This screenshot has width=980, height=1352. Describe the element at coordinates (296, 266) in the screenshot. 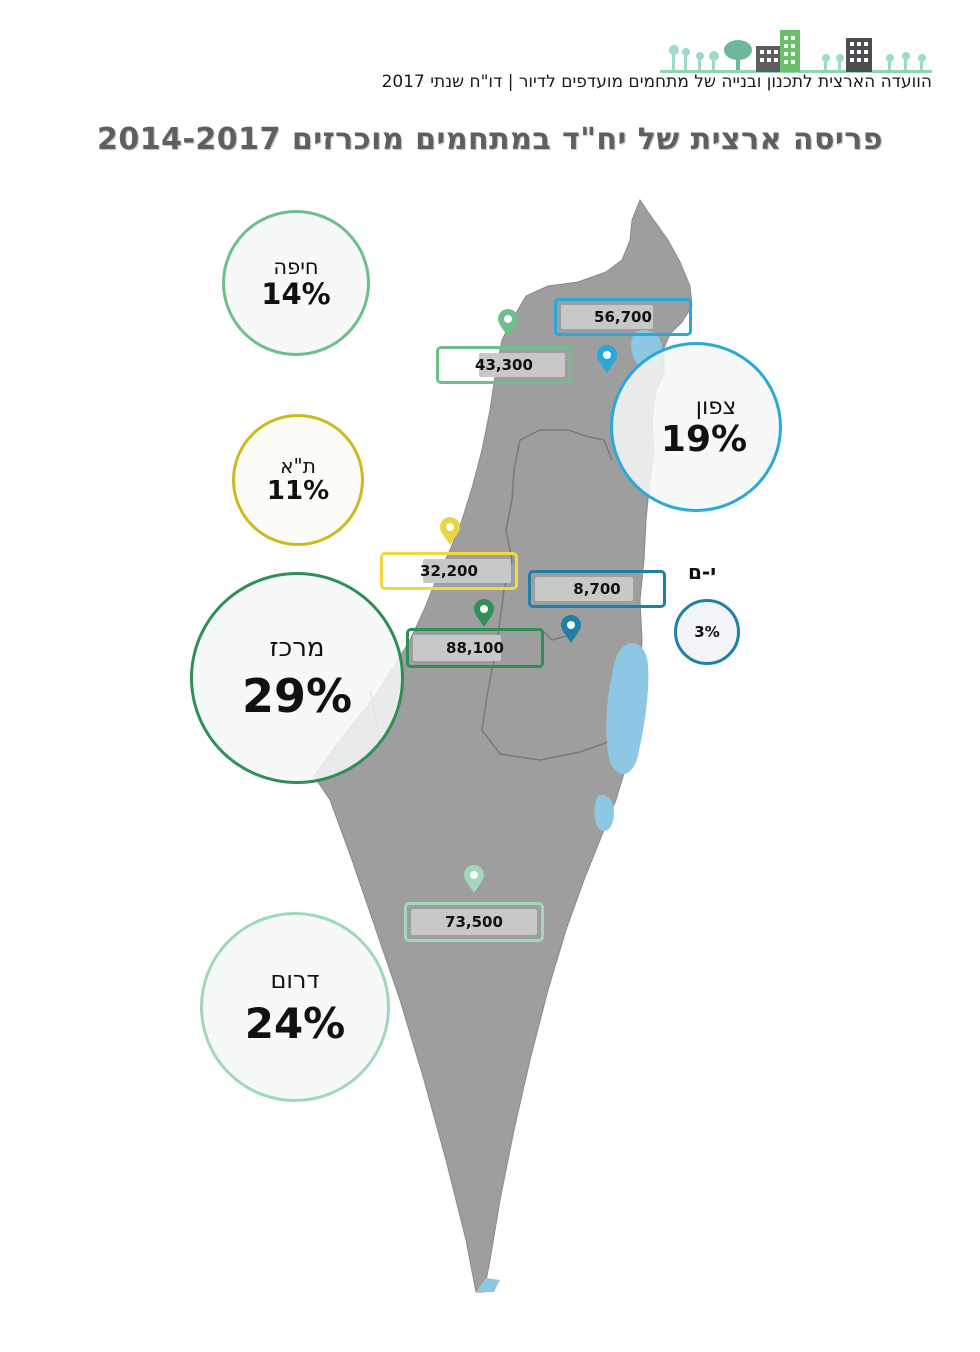

I see `region-name-haifa: חיפה` at that location.